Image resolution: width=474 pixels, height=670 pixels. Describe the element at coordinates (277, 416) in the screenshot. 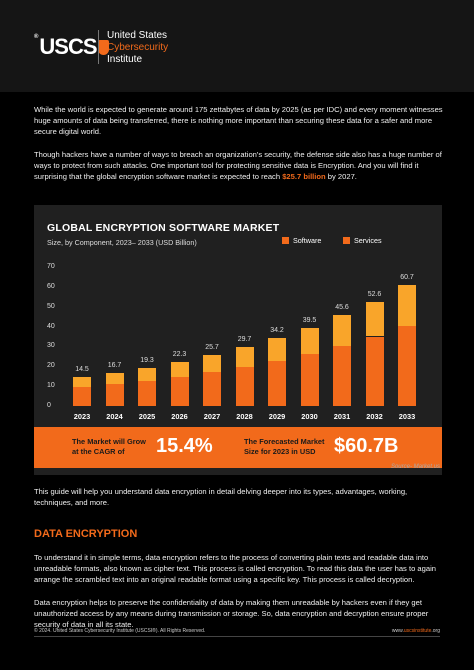

I see `x-tick-label: 2029` at that location.